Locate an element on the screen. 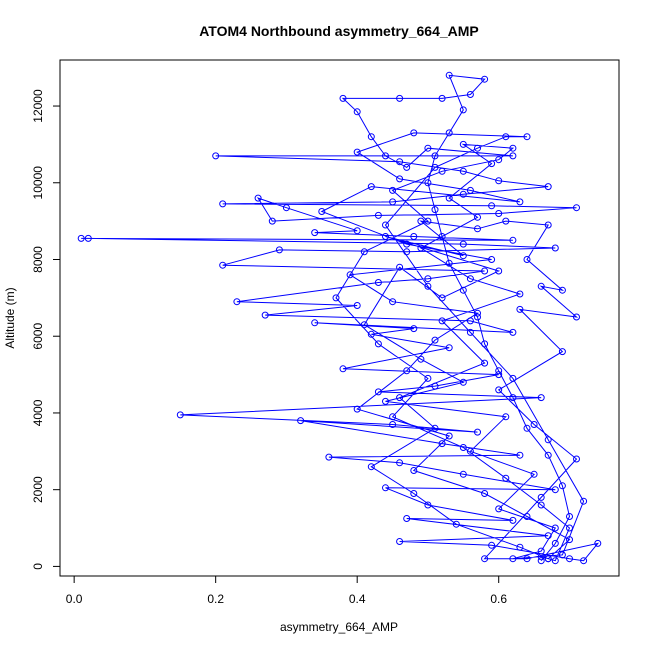 This screenshot has height=650, width=650. x-tick-label: 0.2 is located at coordinates (215, 599).